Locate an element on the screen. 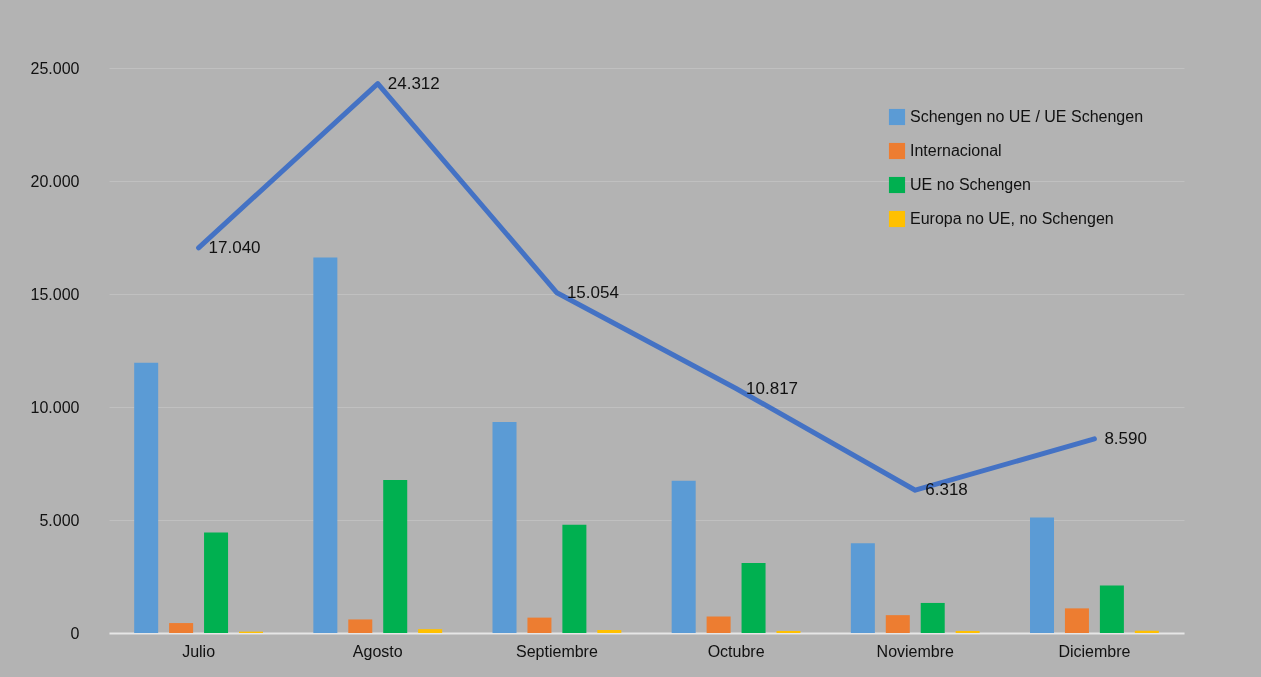 Image resolution: width=1261 pixels, height=677 pixels. y-tick-label: 20.000 is located at coordinates (55, 181).